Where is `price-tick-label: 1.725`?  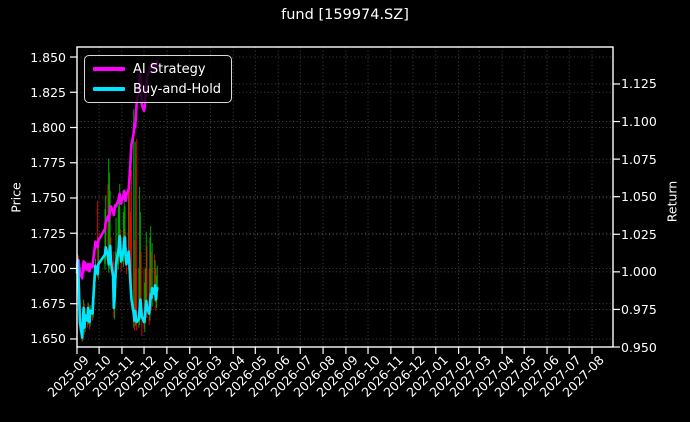
price-tick-label: 1.725 is located at coordinates (48, 233).